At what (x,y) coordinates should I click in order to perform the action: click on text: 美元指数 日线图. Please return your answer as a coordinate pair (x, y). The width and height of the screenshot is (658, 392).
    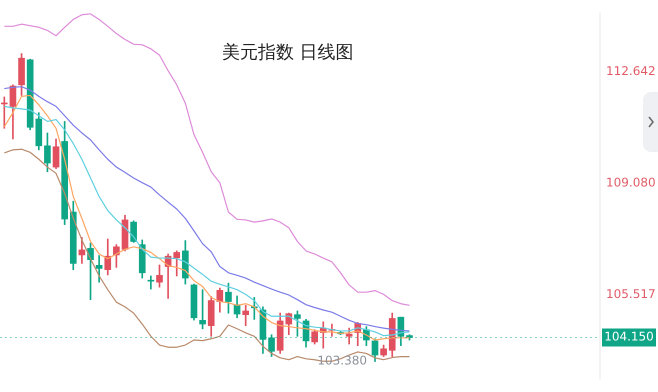
    Looking at the image, I should click on (288, 52).